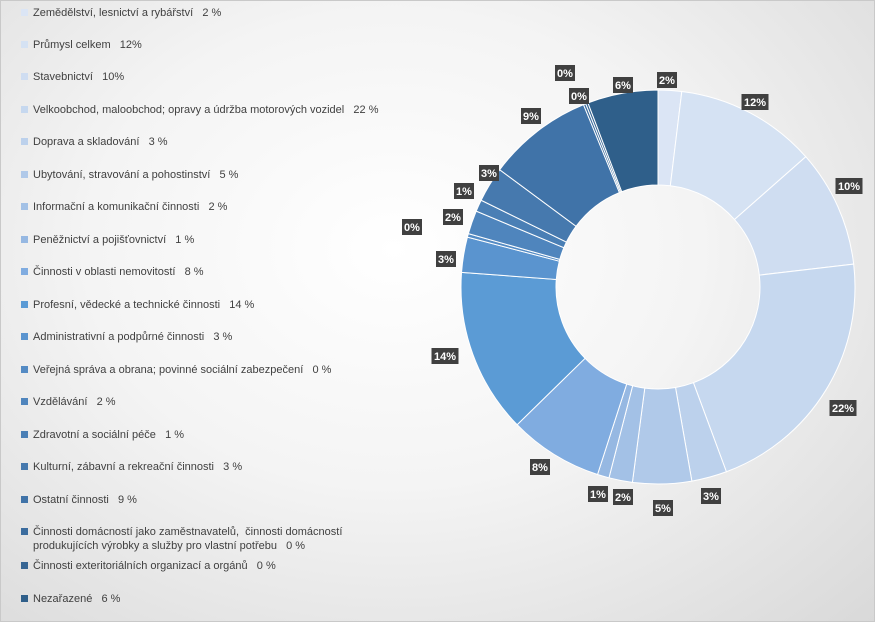 This screenshot has height=623, width=875. I want to click on data-label: 5%, so click(663, 508).